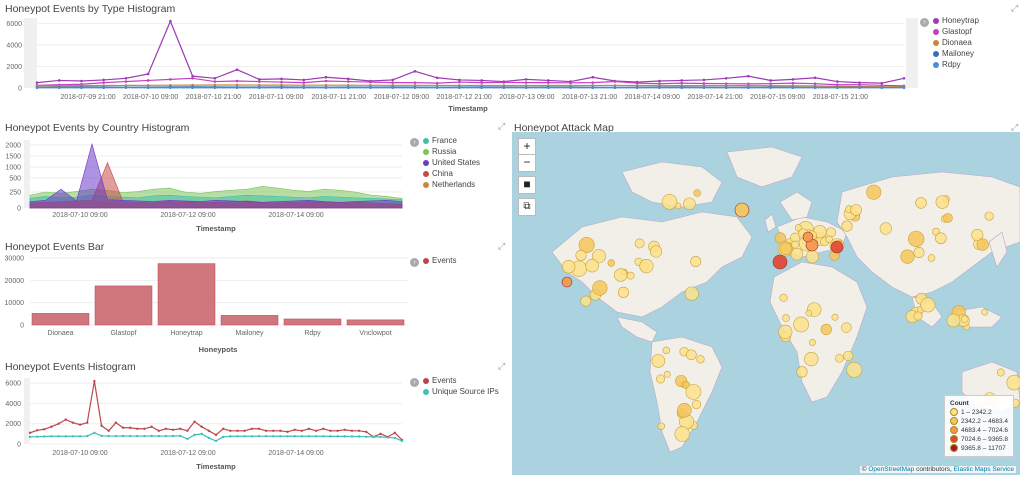 The image size is (1024, 480). Describe the element at coordinates (186, 294) in the screenshot. I see `bar-honeytrap` at that location.